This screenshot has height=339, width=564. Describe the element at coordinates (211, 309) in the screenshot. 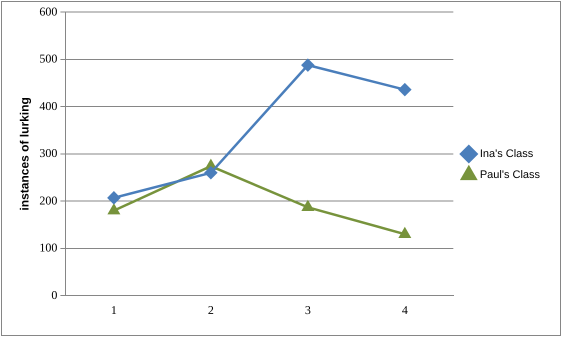

I see `x-tick-label: 2` at that location.